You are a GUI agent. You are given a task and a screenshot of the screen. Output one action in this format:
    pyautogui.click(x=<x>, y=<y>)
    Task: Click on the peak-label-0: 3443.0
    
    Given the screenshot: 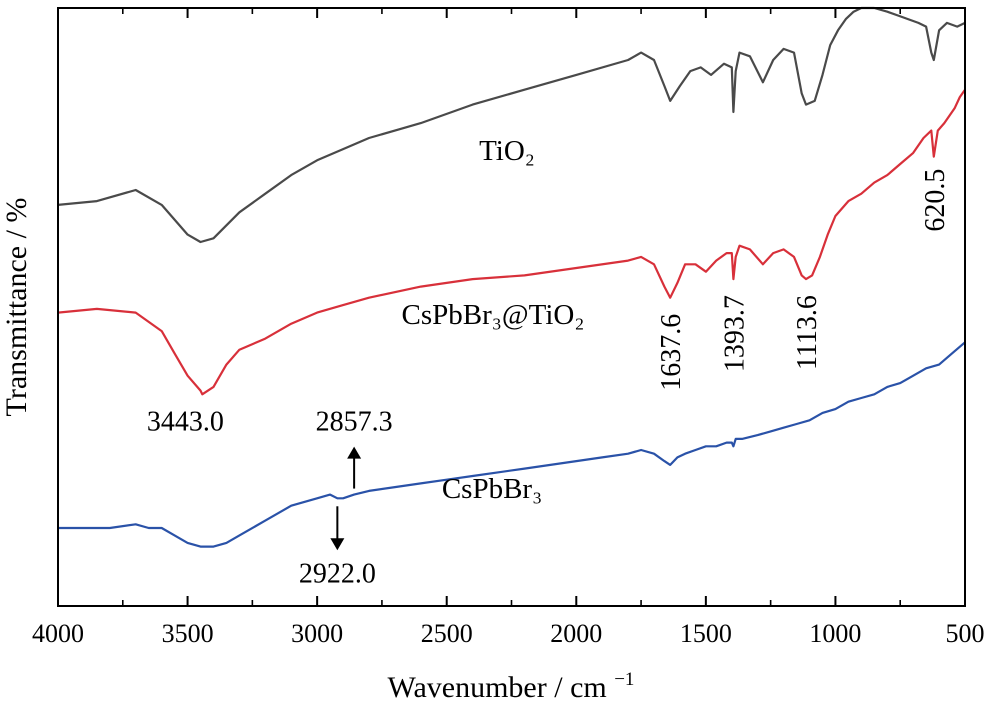 What is the action you would take?
    pyautogui.click(x=185, y=421)
    